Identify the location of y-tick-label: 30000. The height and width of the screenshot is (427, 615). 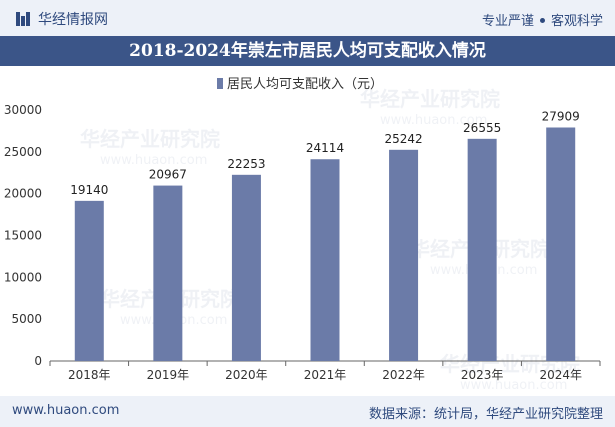
(23, 110).